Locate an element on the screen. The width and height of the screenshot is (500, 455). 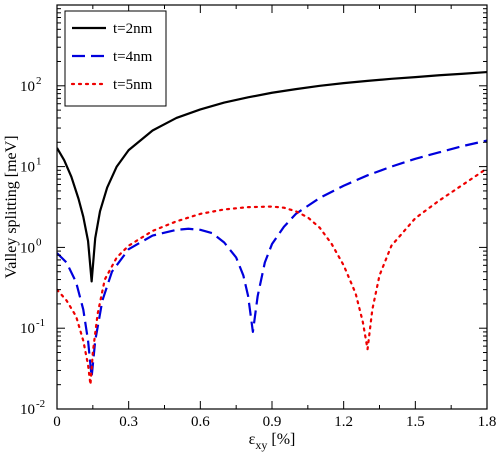
x-tick-label: 0 is located at coordinates (57, 422).